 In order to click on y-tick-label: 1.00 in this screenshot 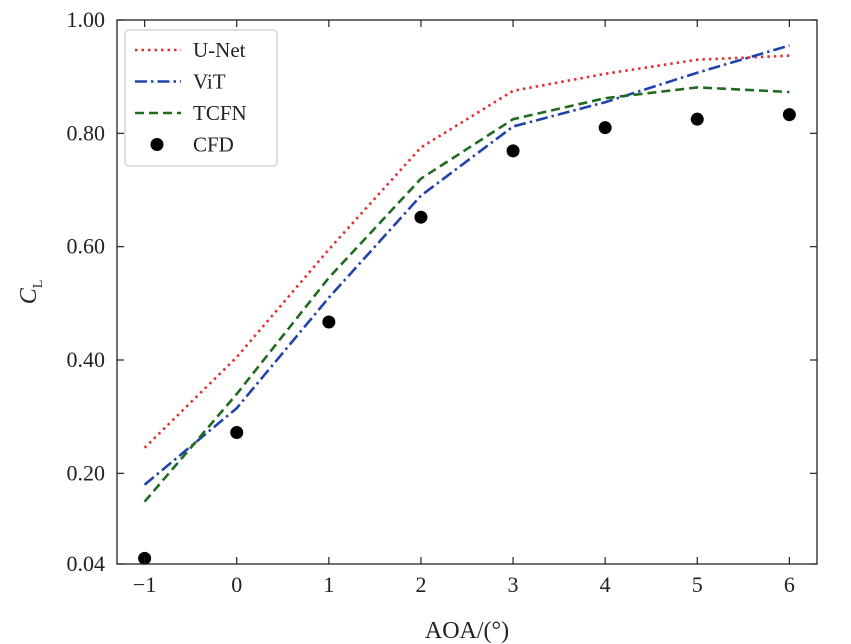, I will do `click(86, 19)`.